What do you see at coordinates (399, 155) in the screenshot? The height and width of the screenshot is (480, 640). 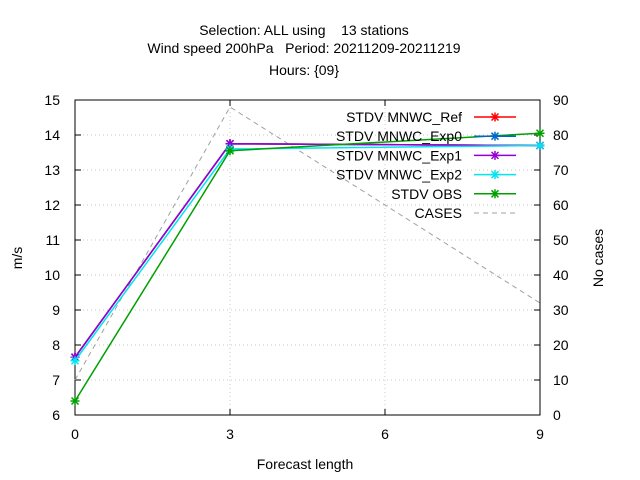 I see `legend-label-2: STDV MNWC_Exp1` at bounding box center [399, 155].